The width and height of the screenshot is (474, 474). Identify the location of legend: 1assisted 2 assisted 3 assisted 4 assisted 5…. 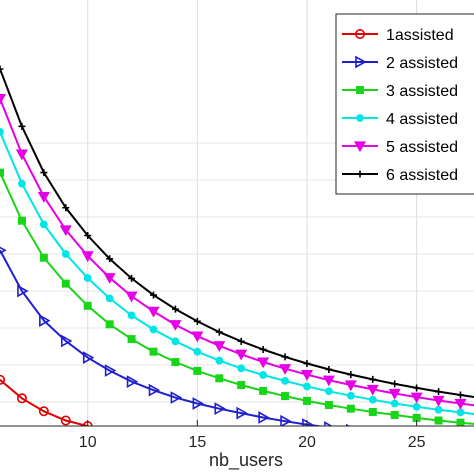
(404, 104).